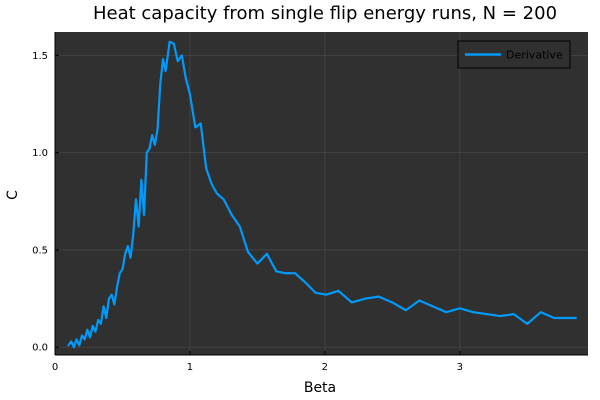 Image resolution: width=600 pixels, height=400 pixels. What do you see at coordinates (40, 348) in the screenshot?
I see `y-tick-label: 0.0` at bounding box center [40, 348].